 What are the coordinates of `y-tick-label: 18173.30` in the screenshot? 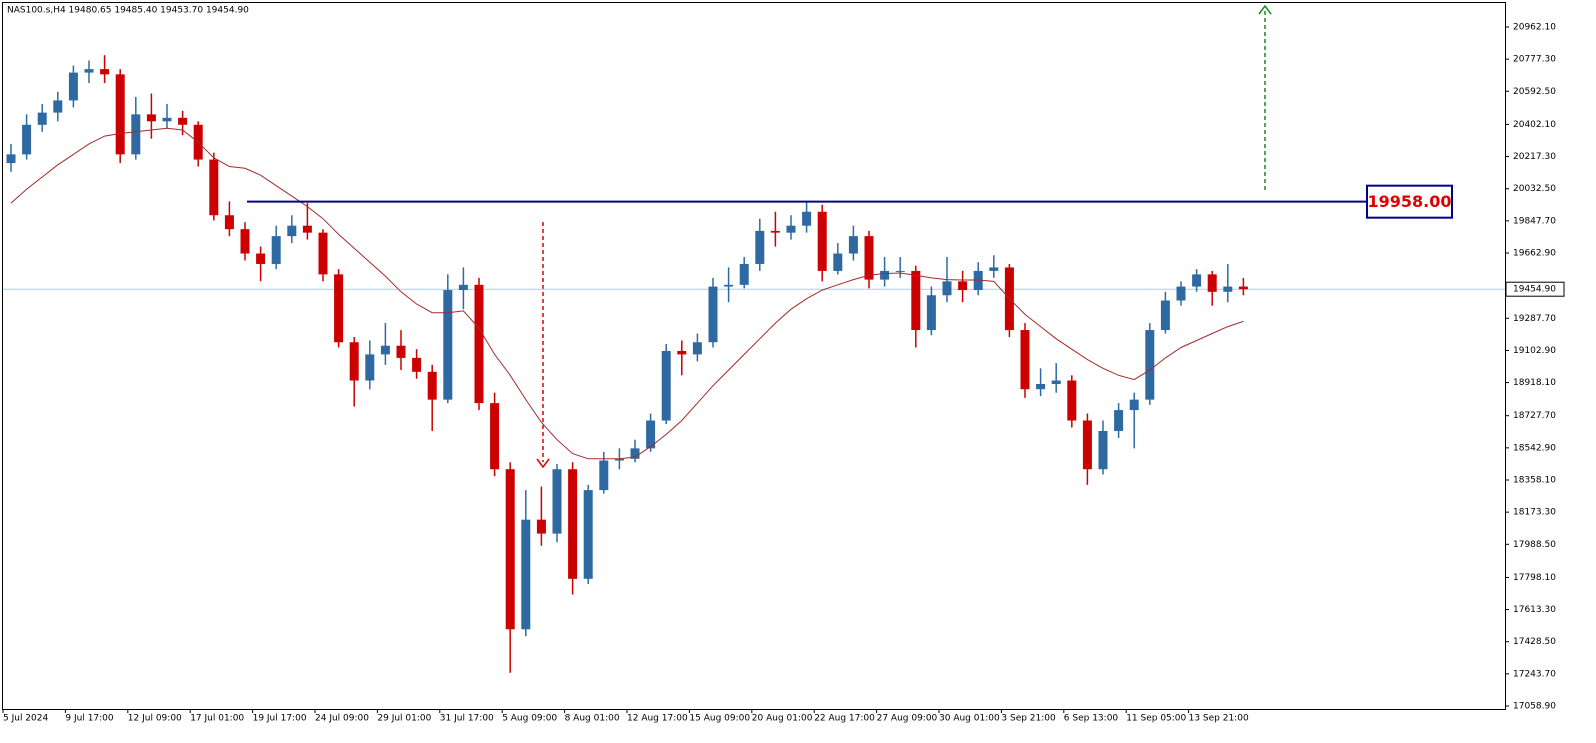 It's located at (1534, 513).